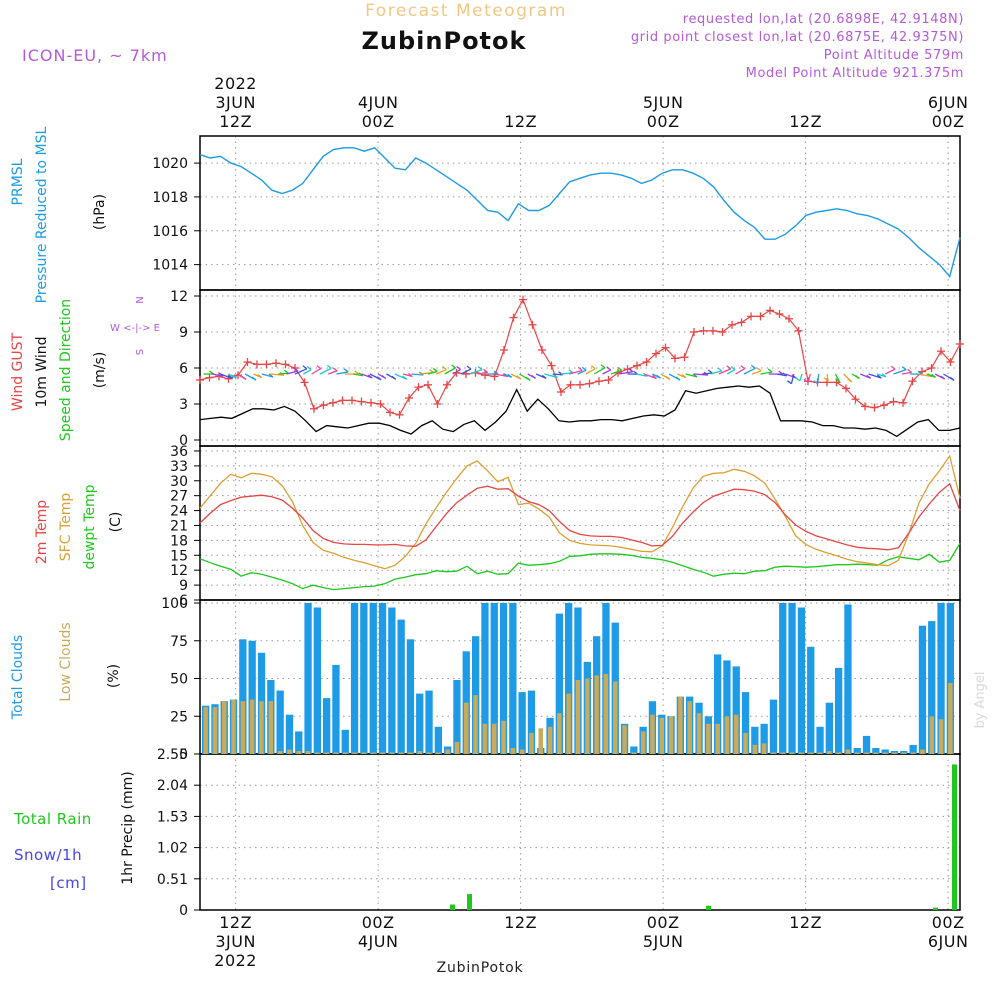 Image resolution: width=1000 pixels, height=1000 pixels. What do you see at coordinates (90, 526) in the screenshot?
I see `temp-label-dew: dewpt Temp` at bounding box center [90, 526].